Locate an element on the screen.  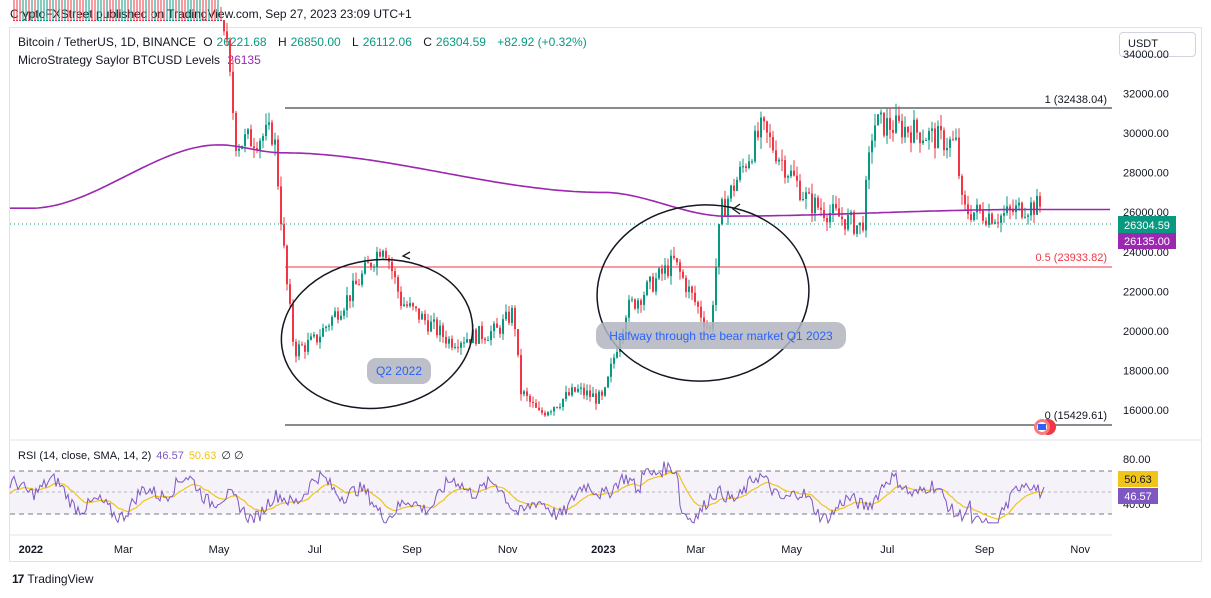
indicator-legend: MicroStrategy Saylor BTCUSD Levels 26135 is located at coordinates (141, 60).